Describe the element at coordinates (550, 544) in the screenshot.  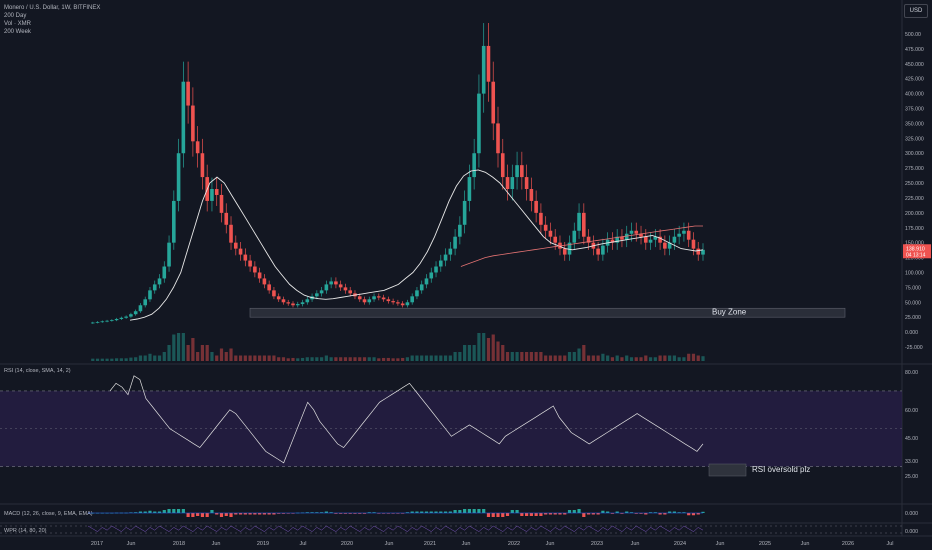
I see `time-axis-label: Jun` at that location.